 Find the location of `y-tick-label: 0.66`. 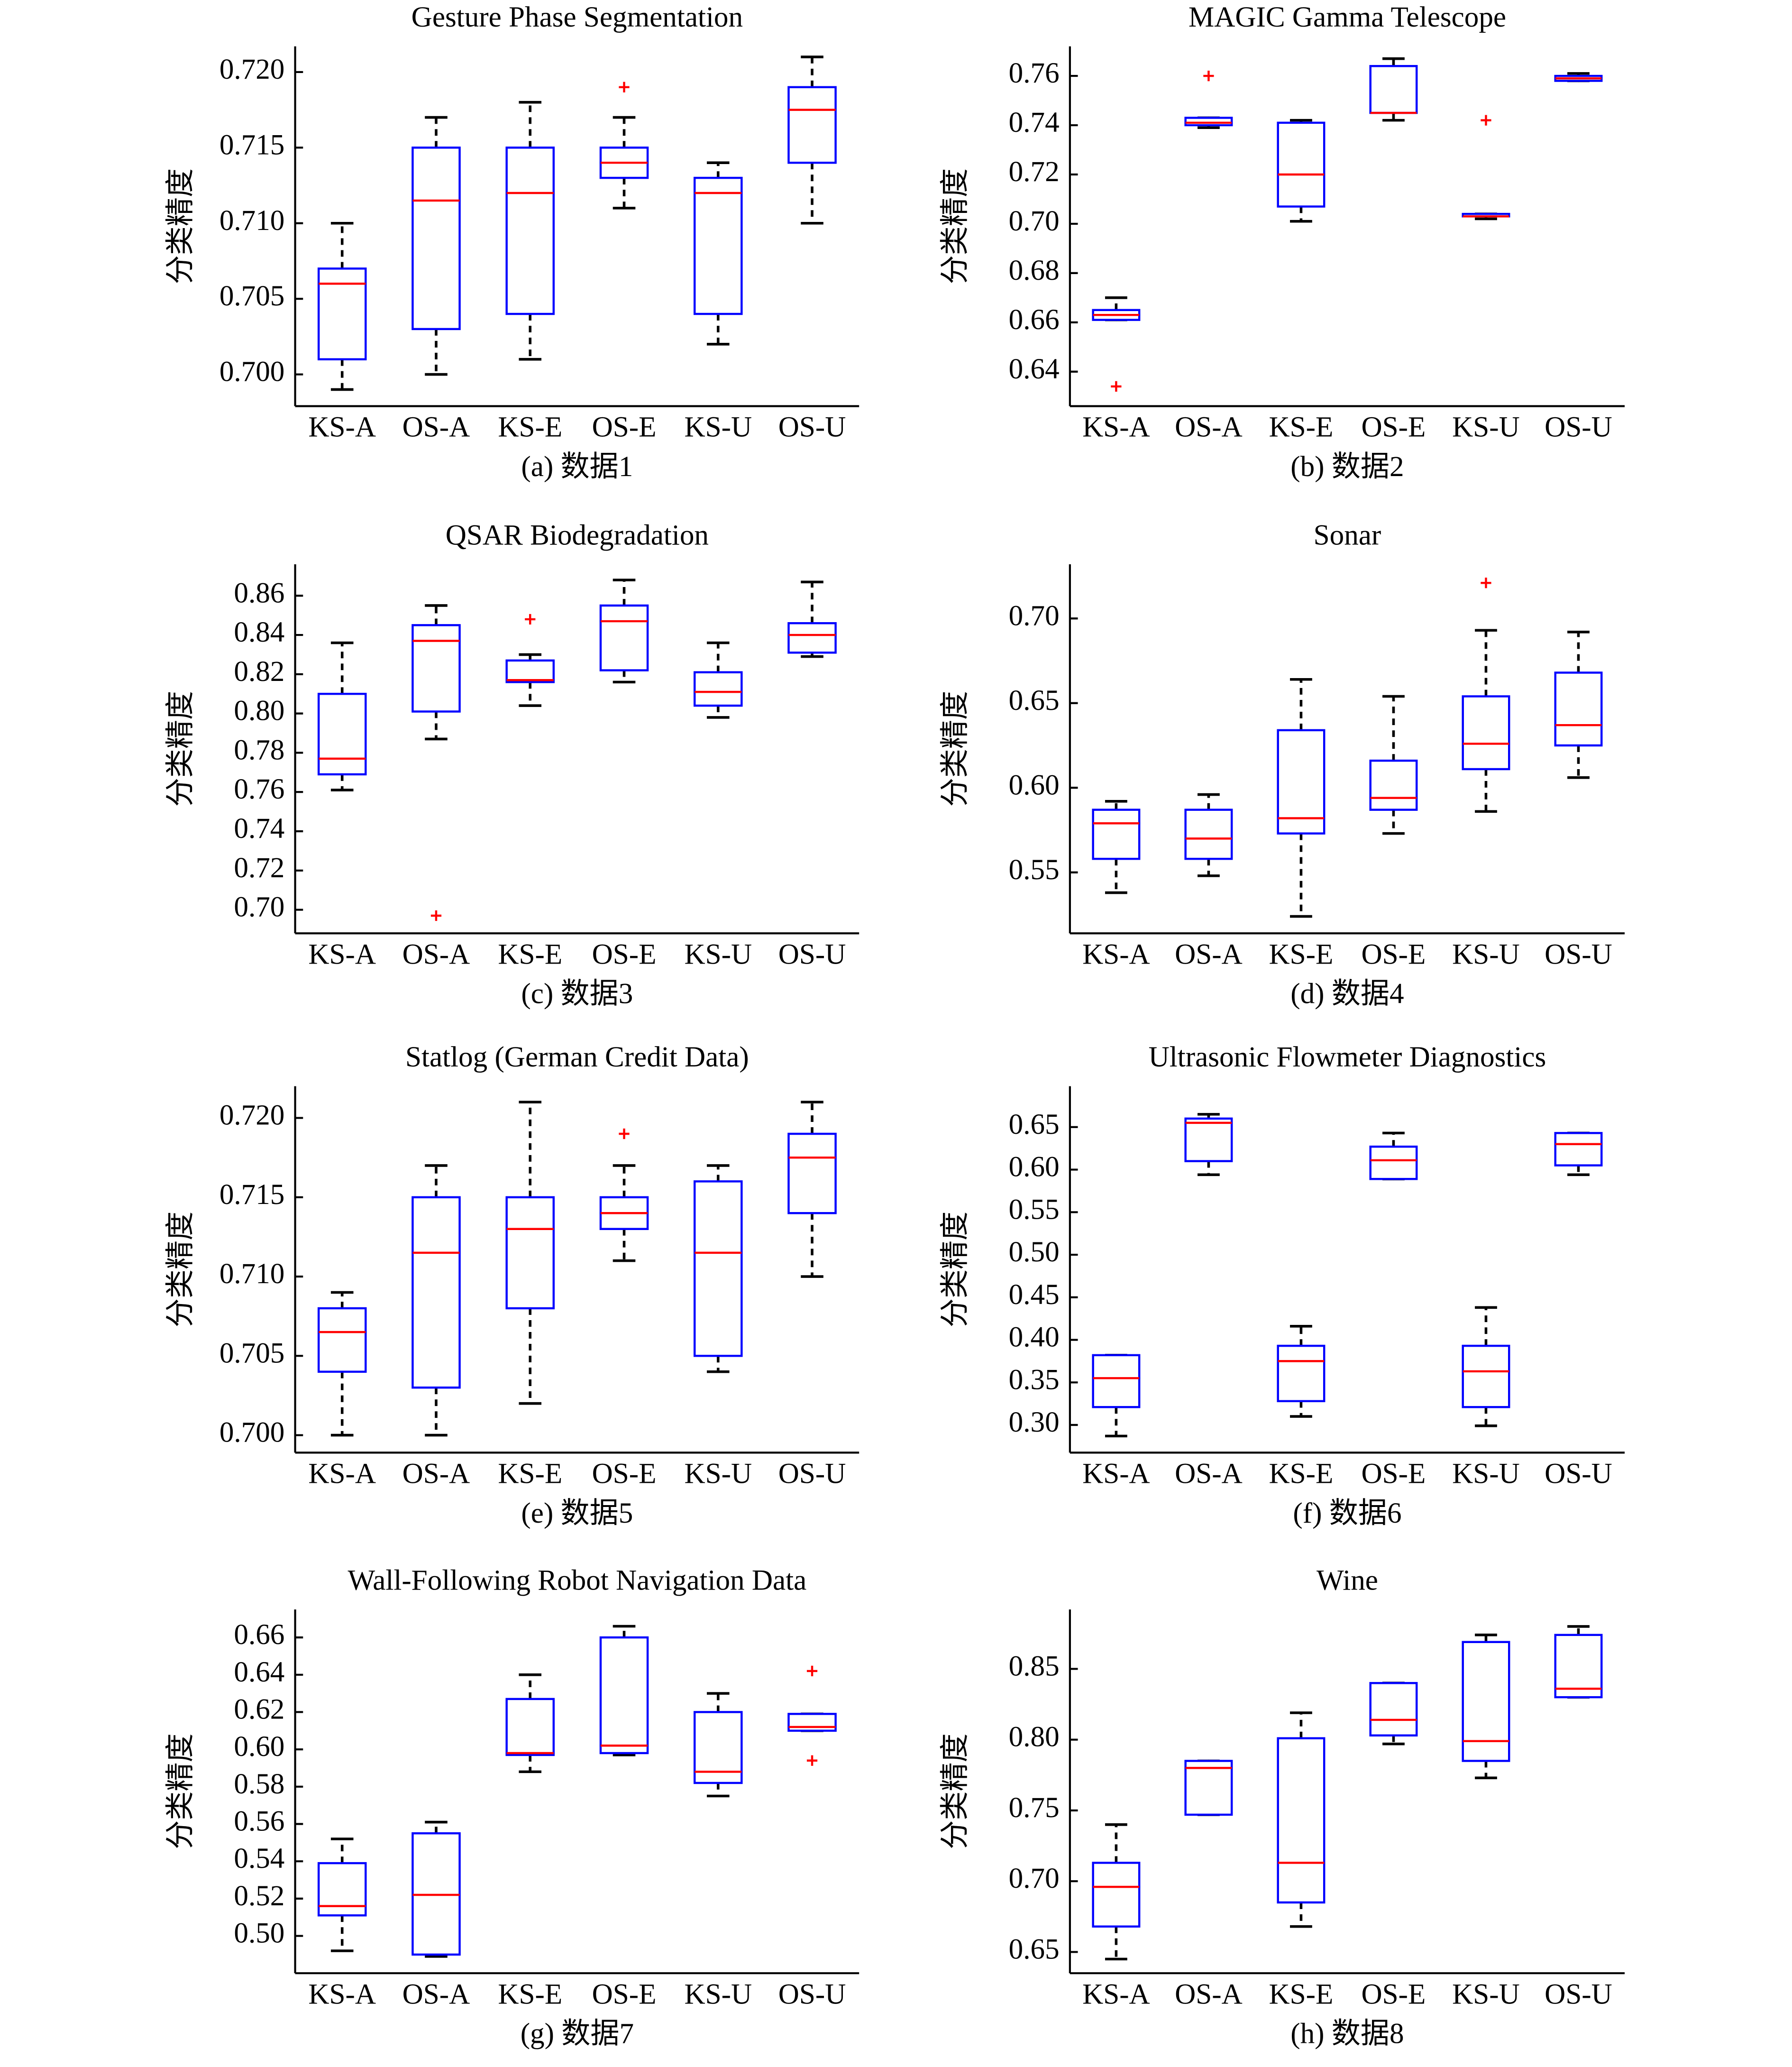

y-tick-label: 0.66 is located at coordinates (259, 1635).